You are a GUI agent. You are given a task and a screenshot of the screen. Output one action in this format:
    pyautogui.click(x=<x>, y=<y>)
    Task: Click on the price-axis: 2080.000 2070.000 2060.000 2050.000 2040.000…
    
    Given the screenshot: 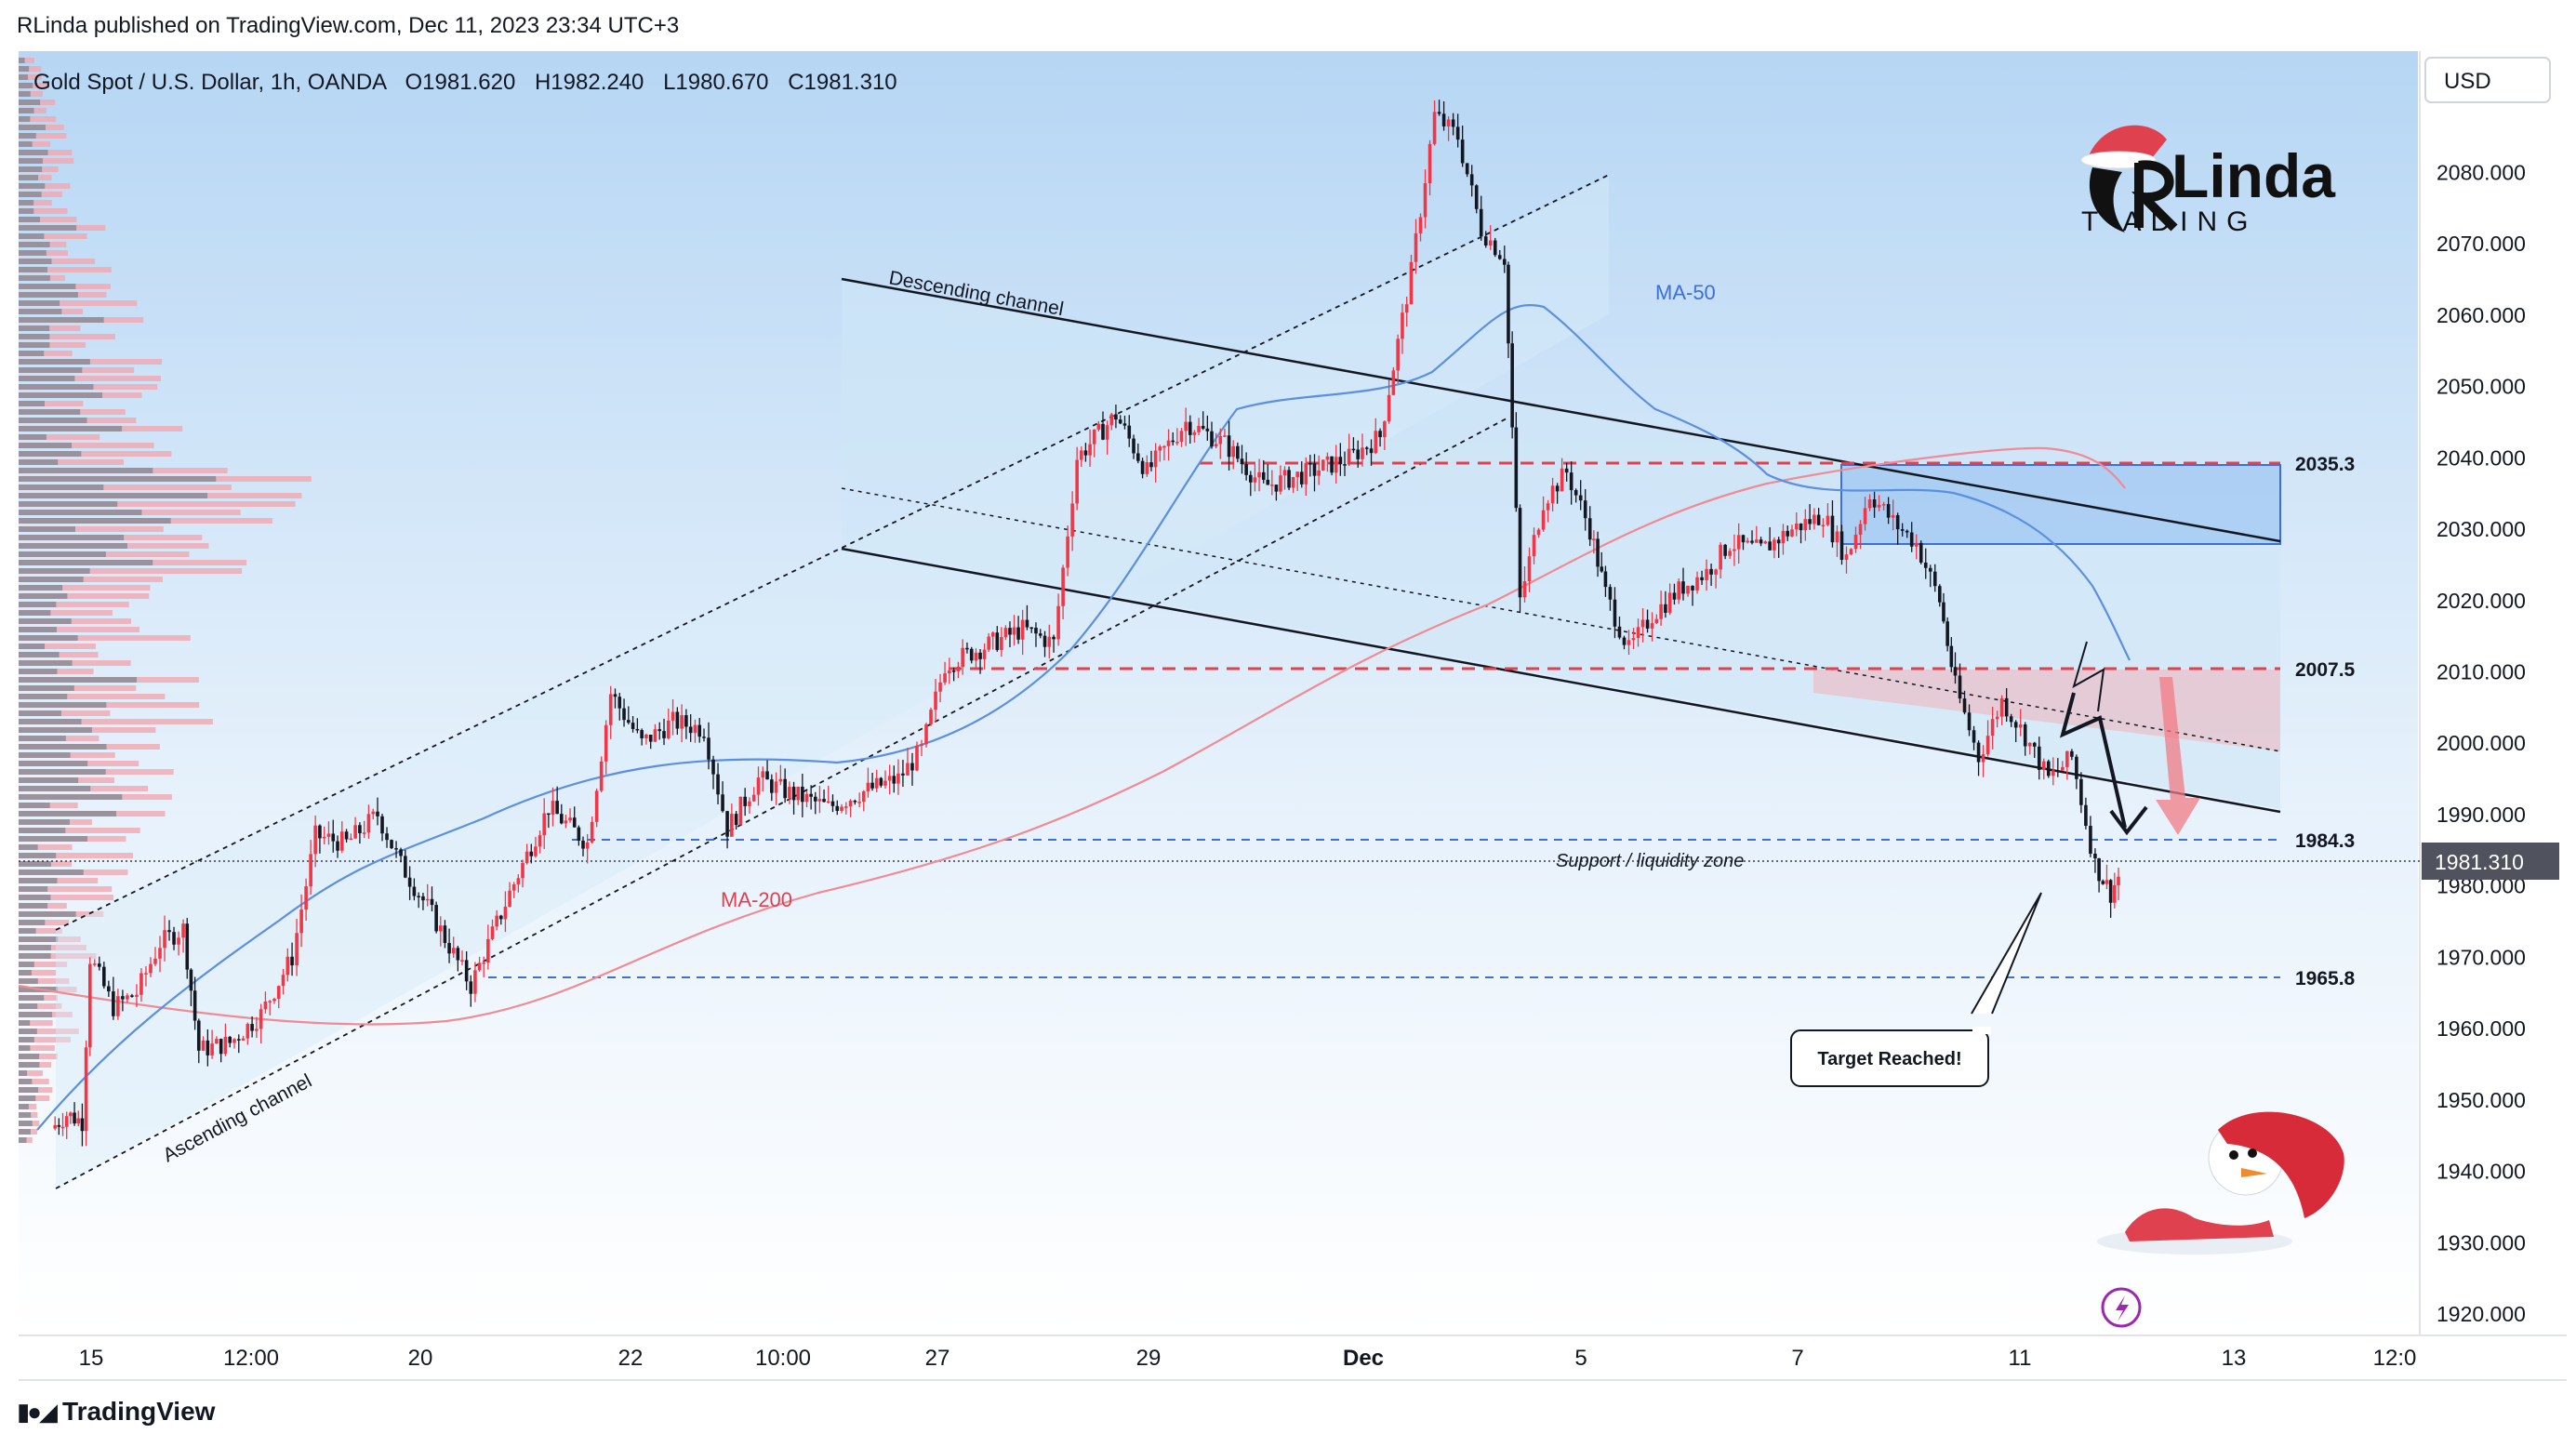 What is the action you would take?
    pyautogui.click(x=2481, y=743)
    